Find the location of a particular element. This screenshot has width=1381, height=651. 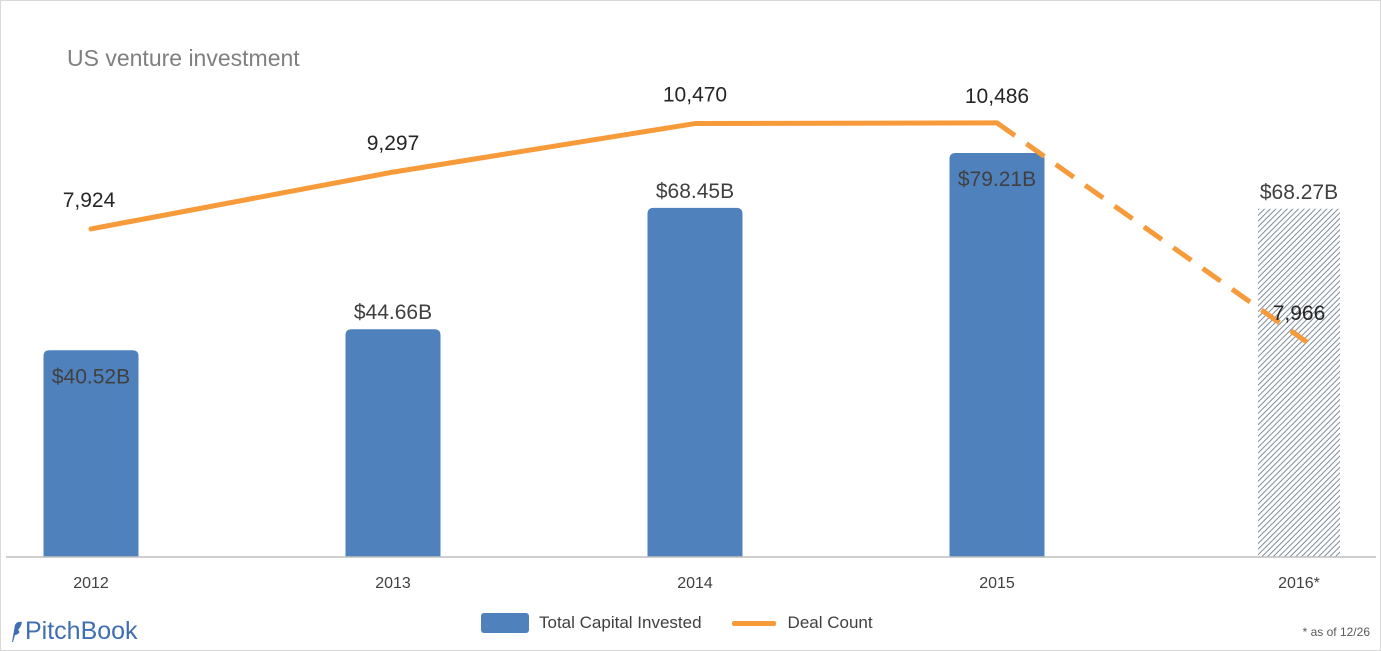

deal-count-line is located at coordinates (544, 176).